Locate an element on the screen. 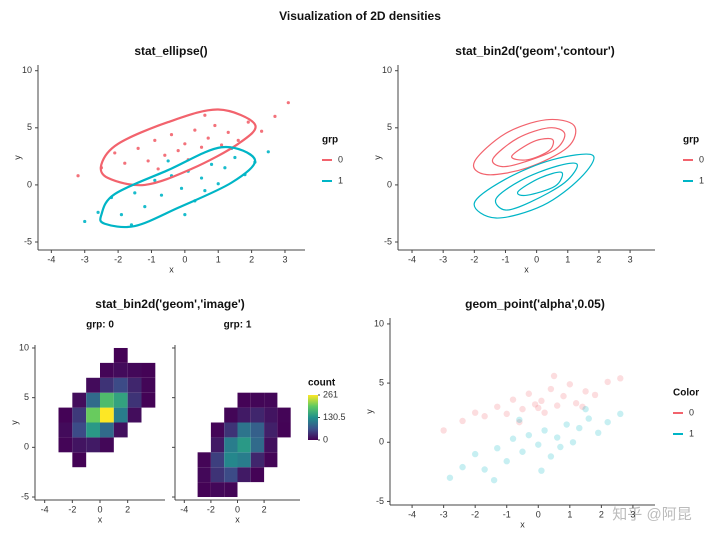  legend-title: grp is located at coordinates (330, 140).